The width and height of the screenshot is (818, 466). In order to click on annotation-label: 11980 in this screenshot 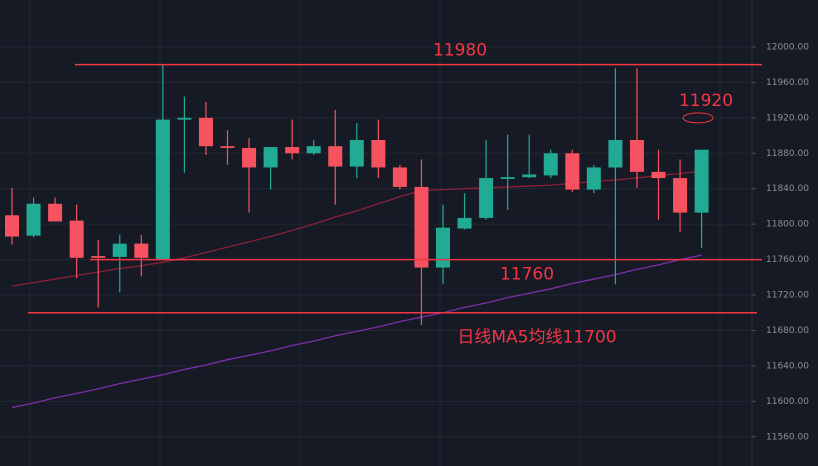, I will do `click(460, 51)`.